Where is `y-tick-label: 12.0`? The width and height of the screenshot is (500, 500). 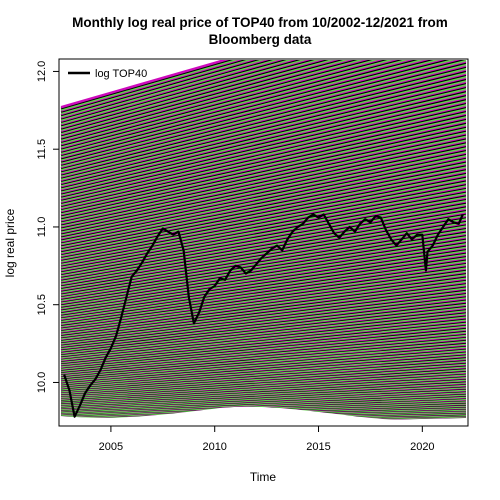
y-tick-label: 12.0 is located at coordinates (42, 71).